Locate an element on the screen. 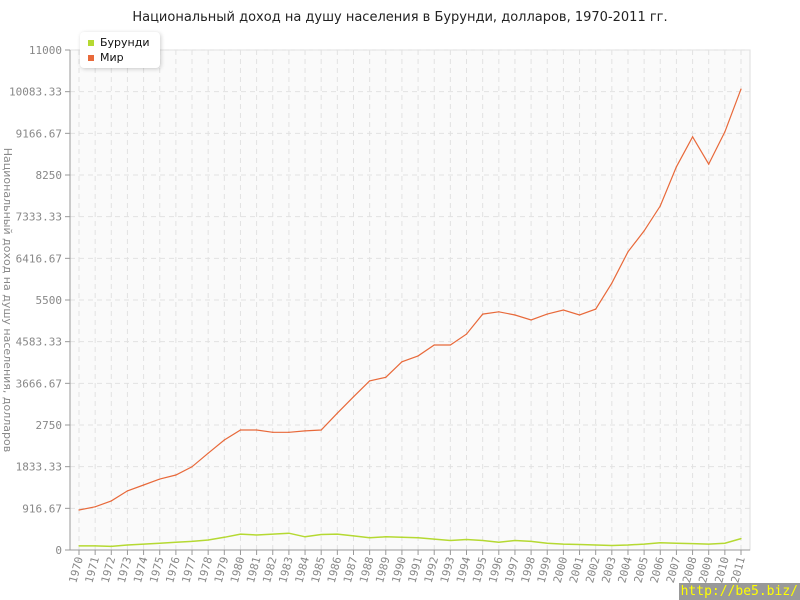  legend-item: Мир is located at coordinates (119, 57).